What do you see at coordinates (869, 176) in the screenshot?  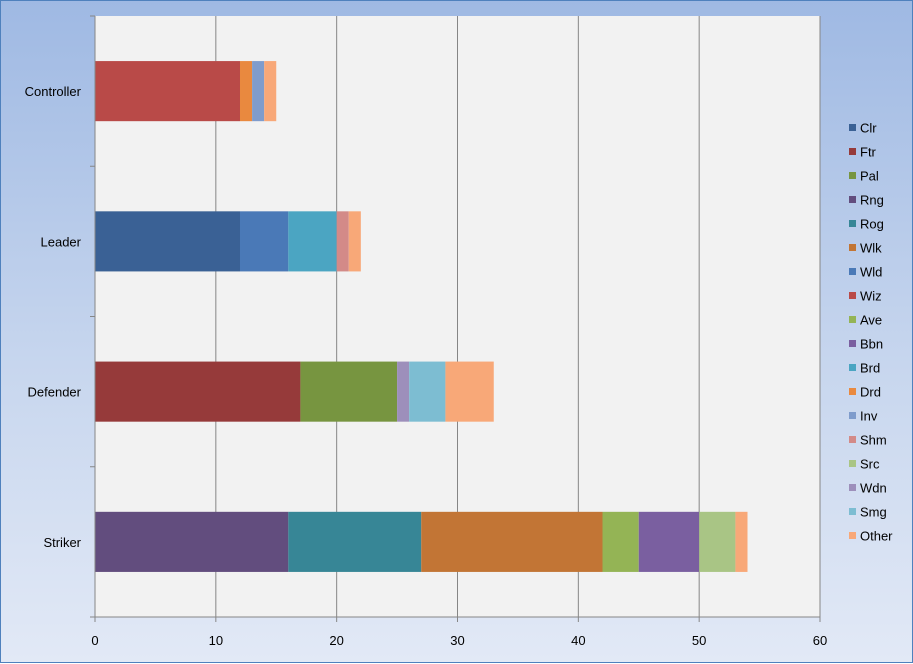 I see `legend-label: Pal` at bounding box center [869, 176].